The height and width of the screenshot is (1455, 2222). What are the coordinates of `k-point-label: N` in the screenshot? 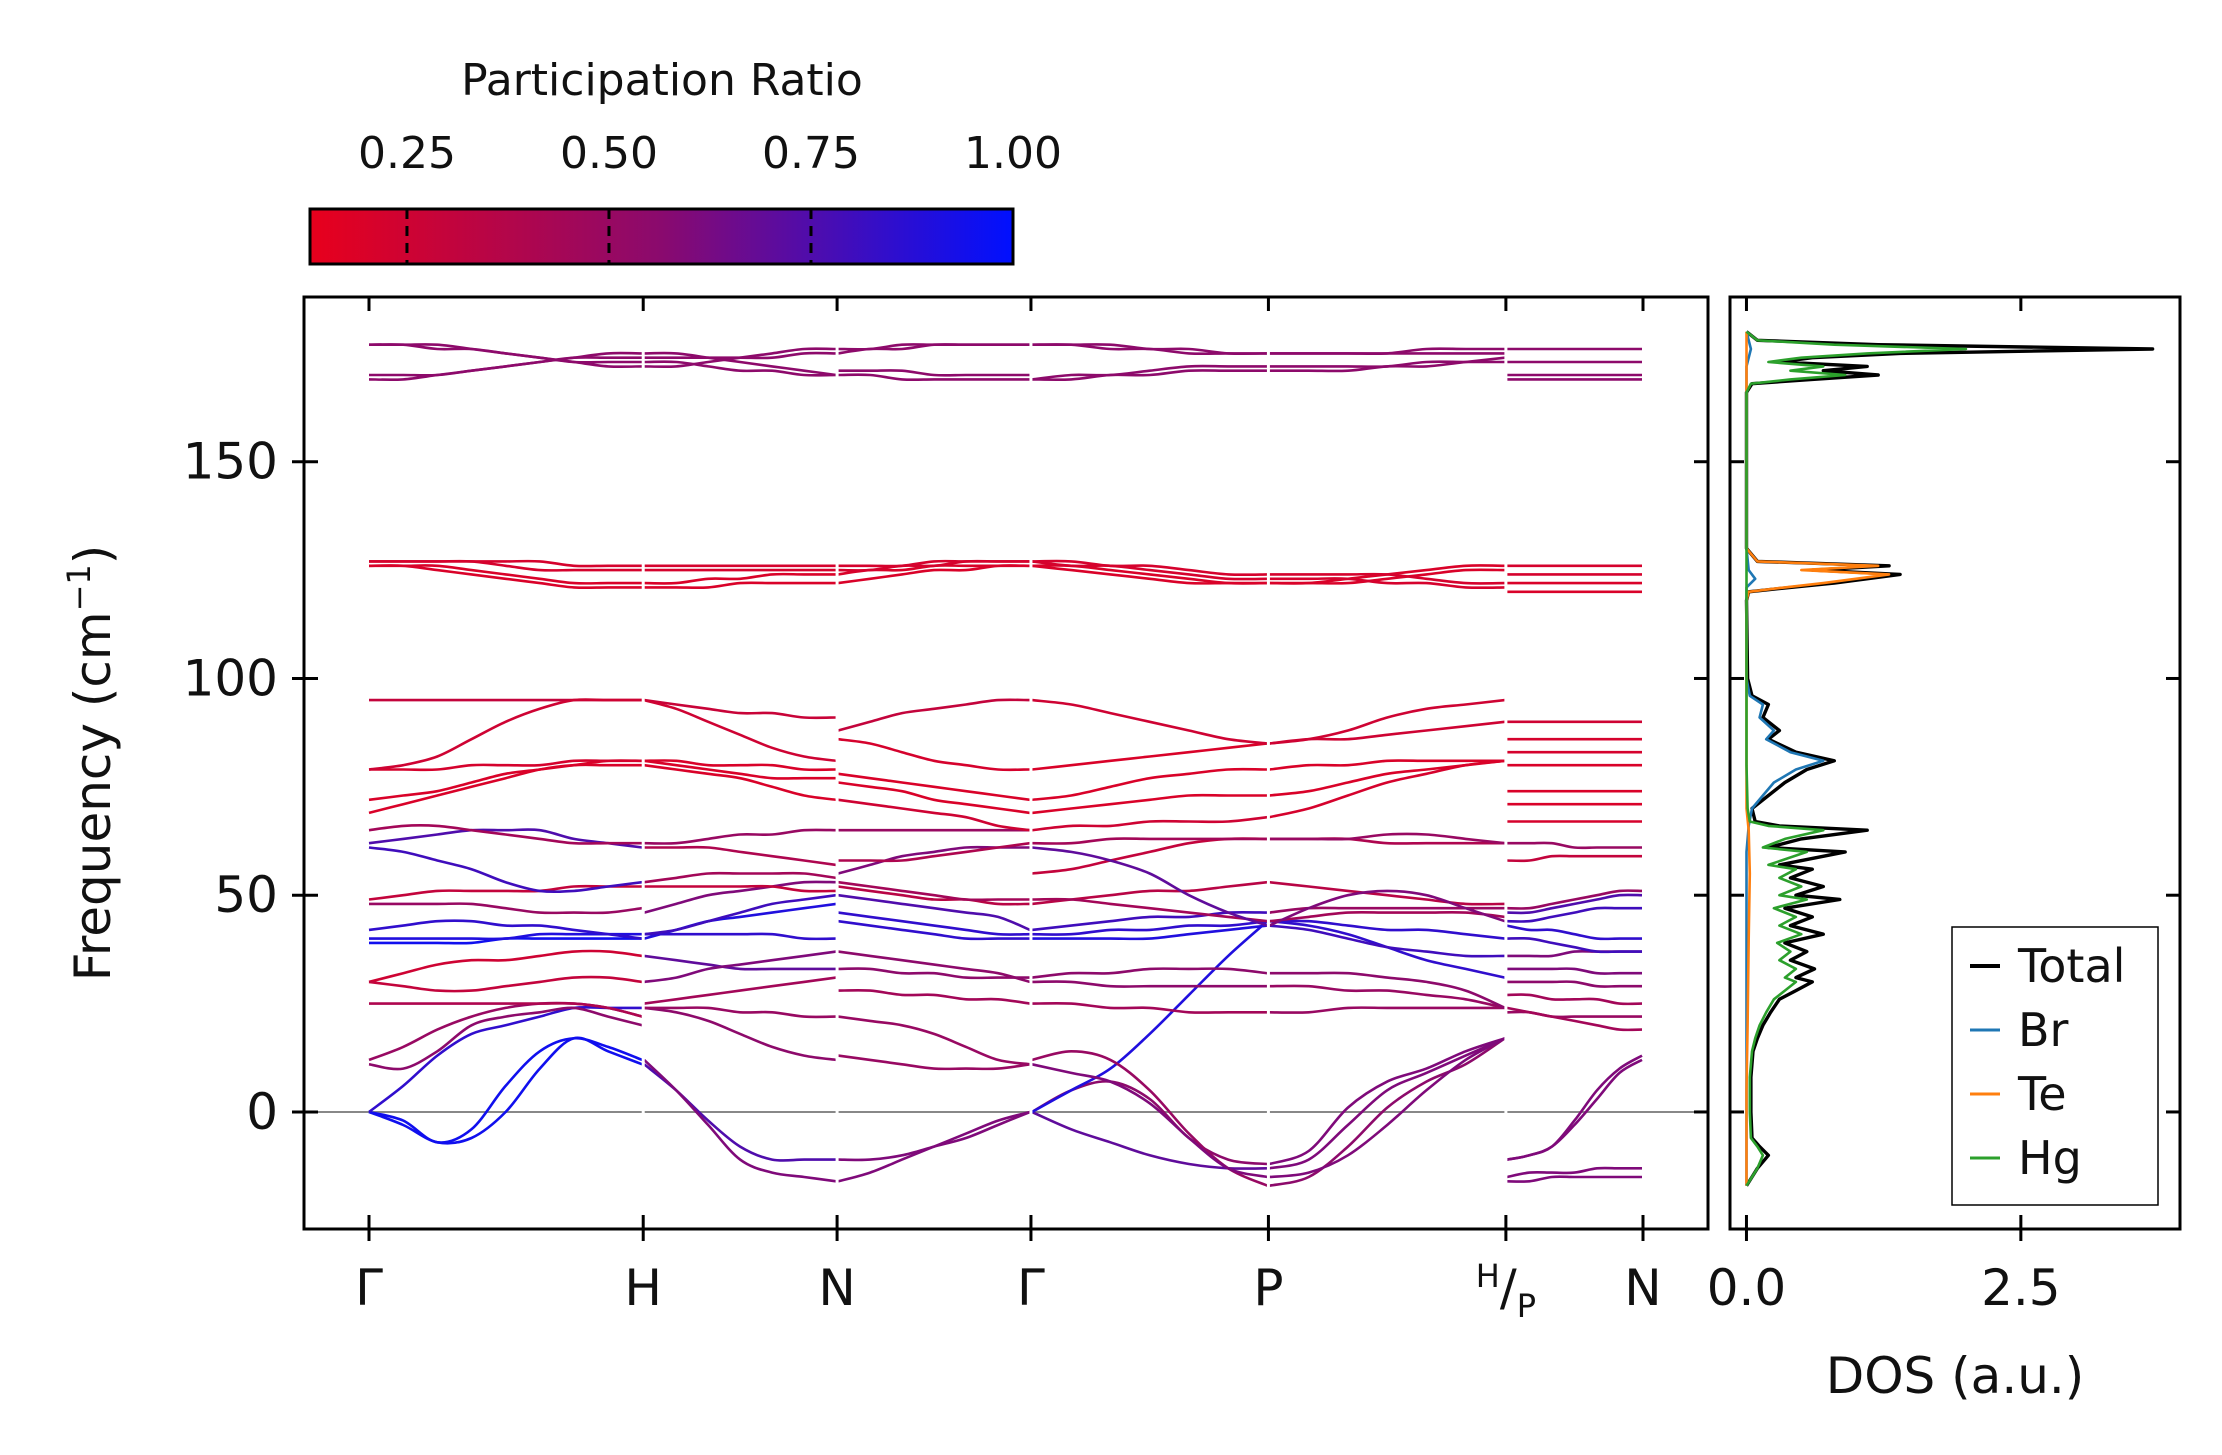 It's located at (836, 1288).